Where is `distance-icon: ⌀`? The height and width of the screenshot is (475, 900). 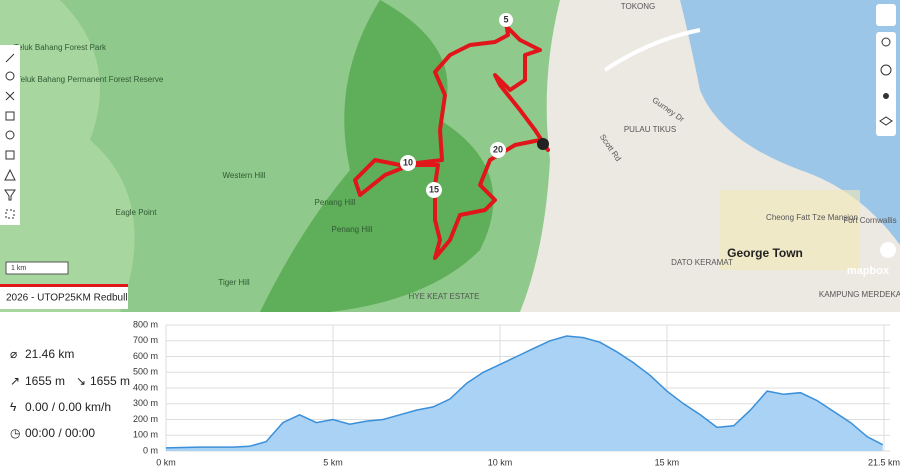
distance-icon: ⌀ is located at coordinates (13, 354).